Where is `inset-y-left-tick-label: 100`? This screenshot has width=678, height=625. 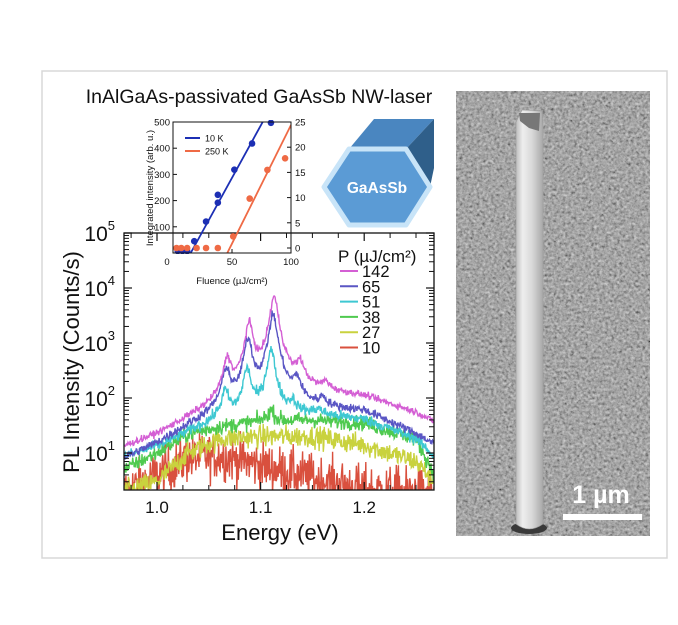 inset-y-left-tick-label: 100 is located at coordinates (162, 227).